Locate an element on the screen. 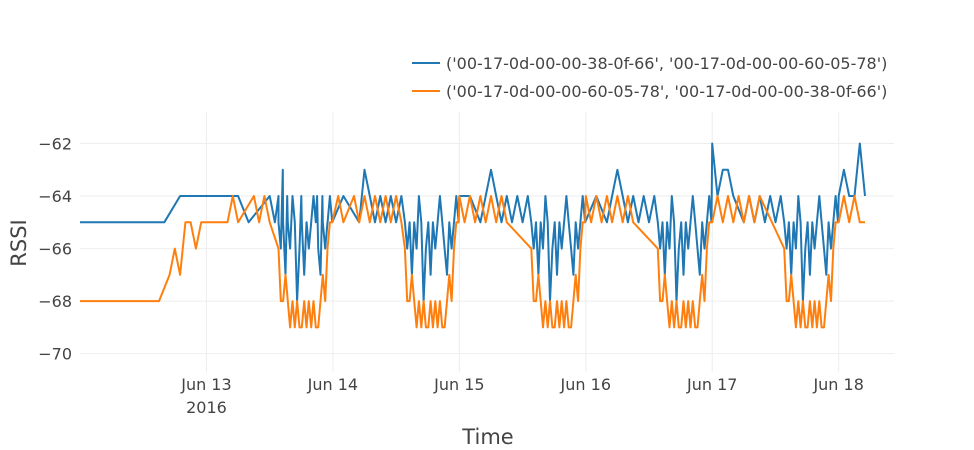 The height and width of the screenshot is (450, 974). y-tick-label: −66 is located at coordinates (55, 249).